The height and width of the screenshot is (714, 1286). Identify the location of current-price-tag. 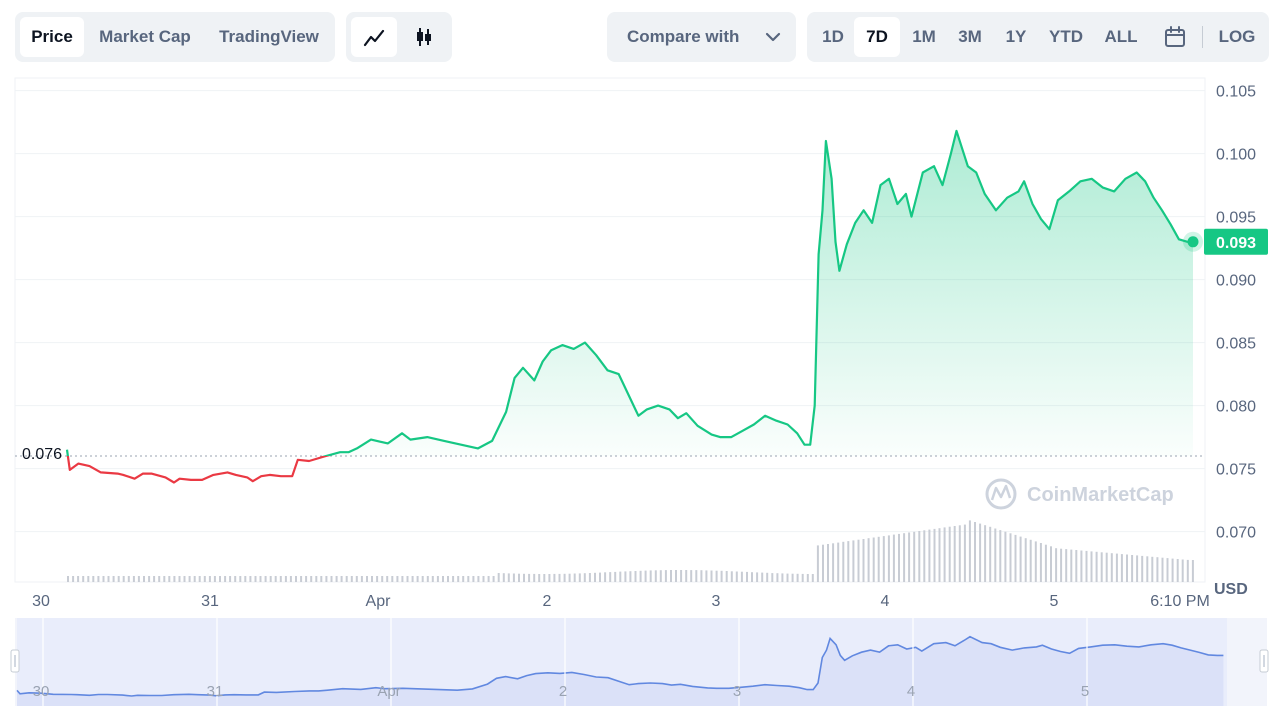
(1236, 241).